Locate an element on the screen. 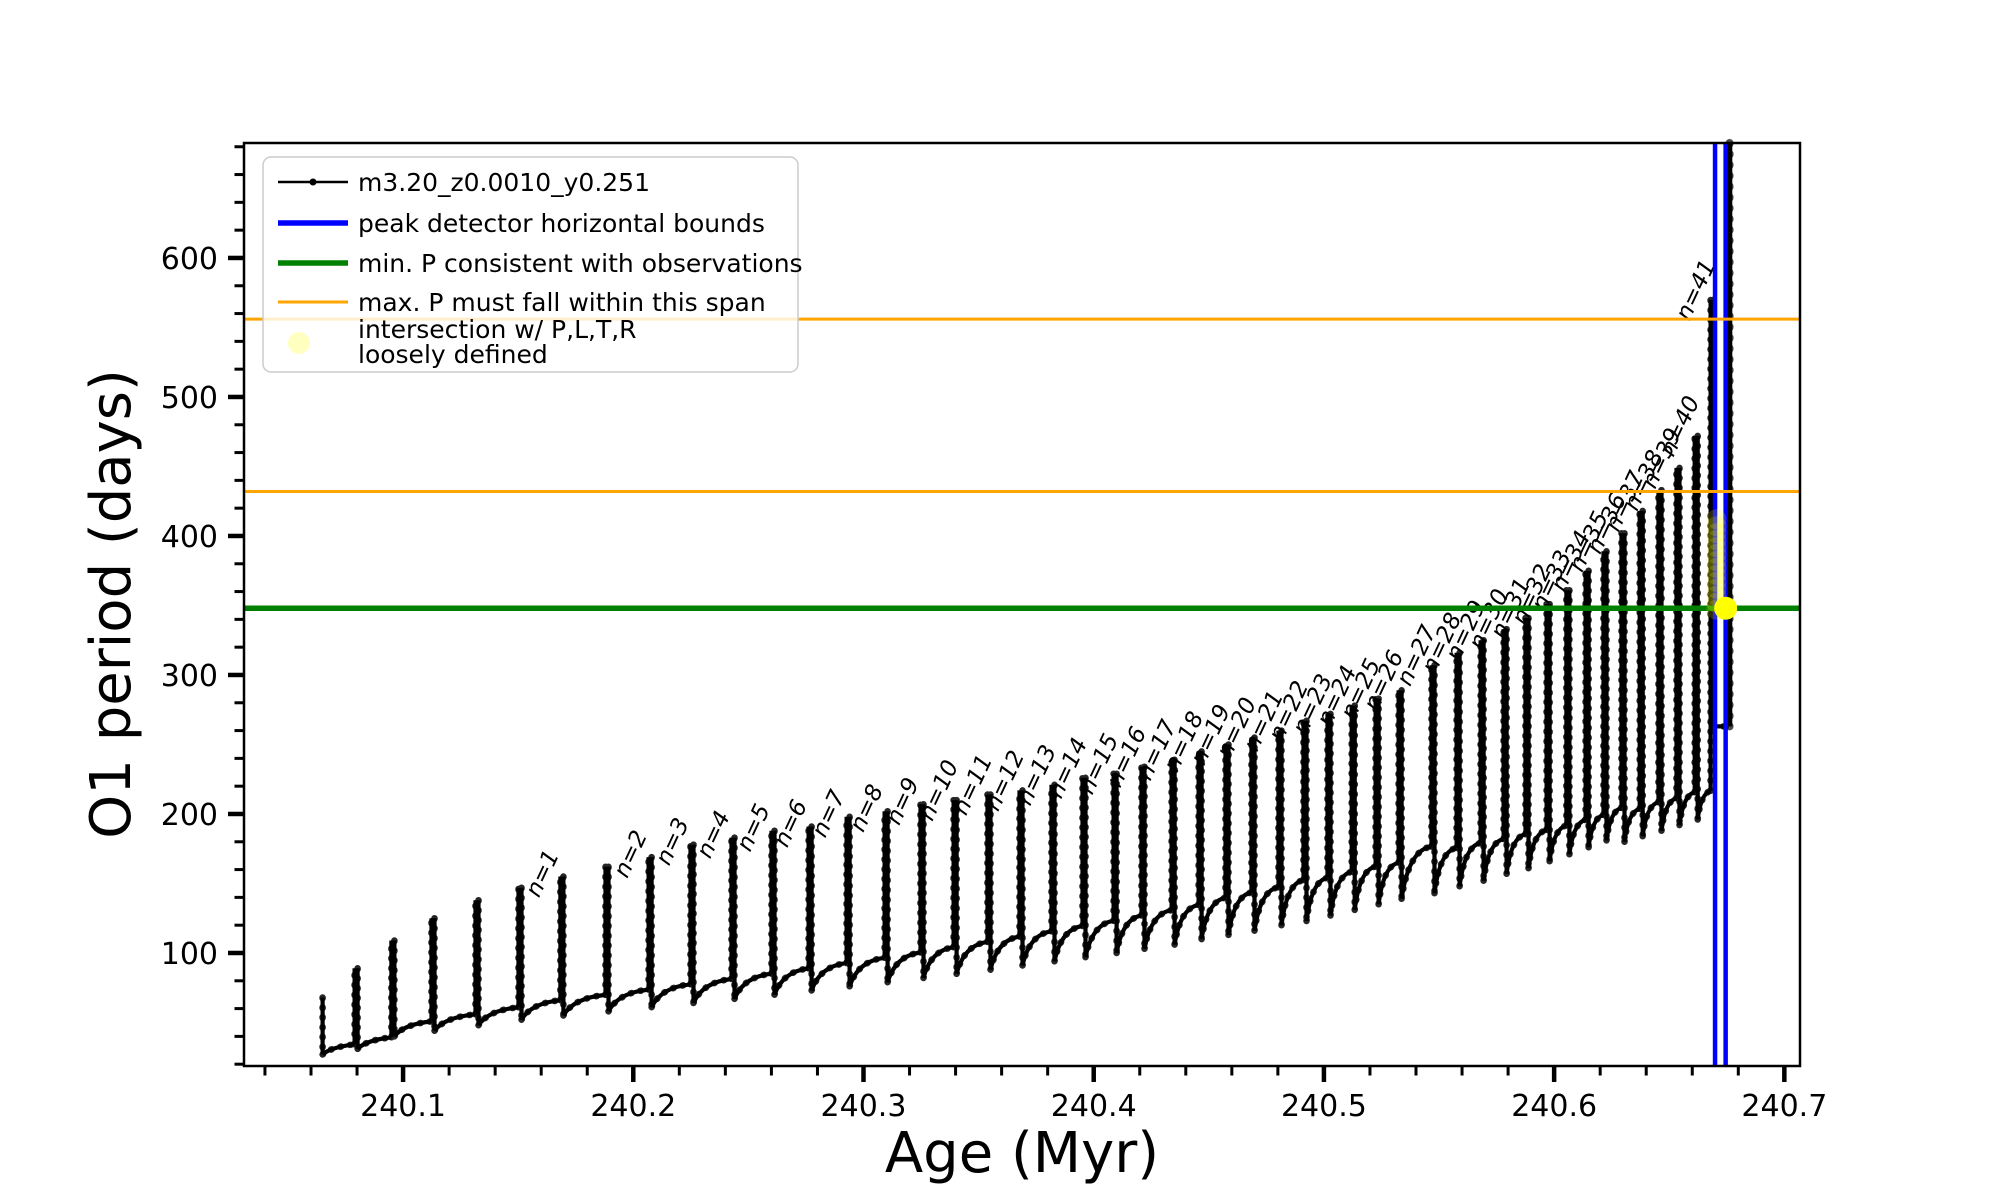 This screenshot has width=2000, height=1200. legend-swatch-marker is located at coordinates (313, 182).